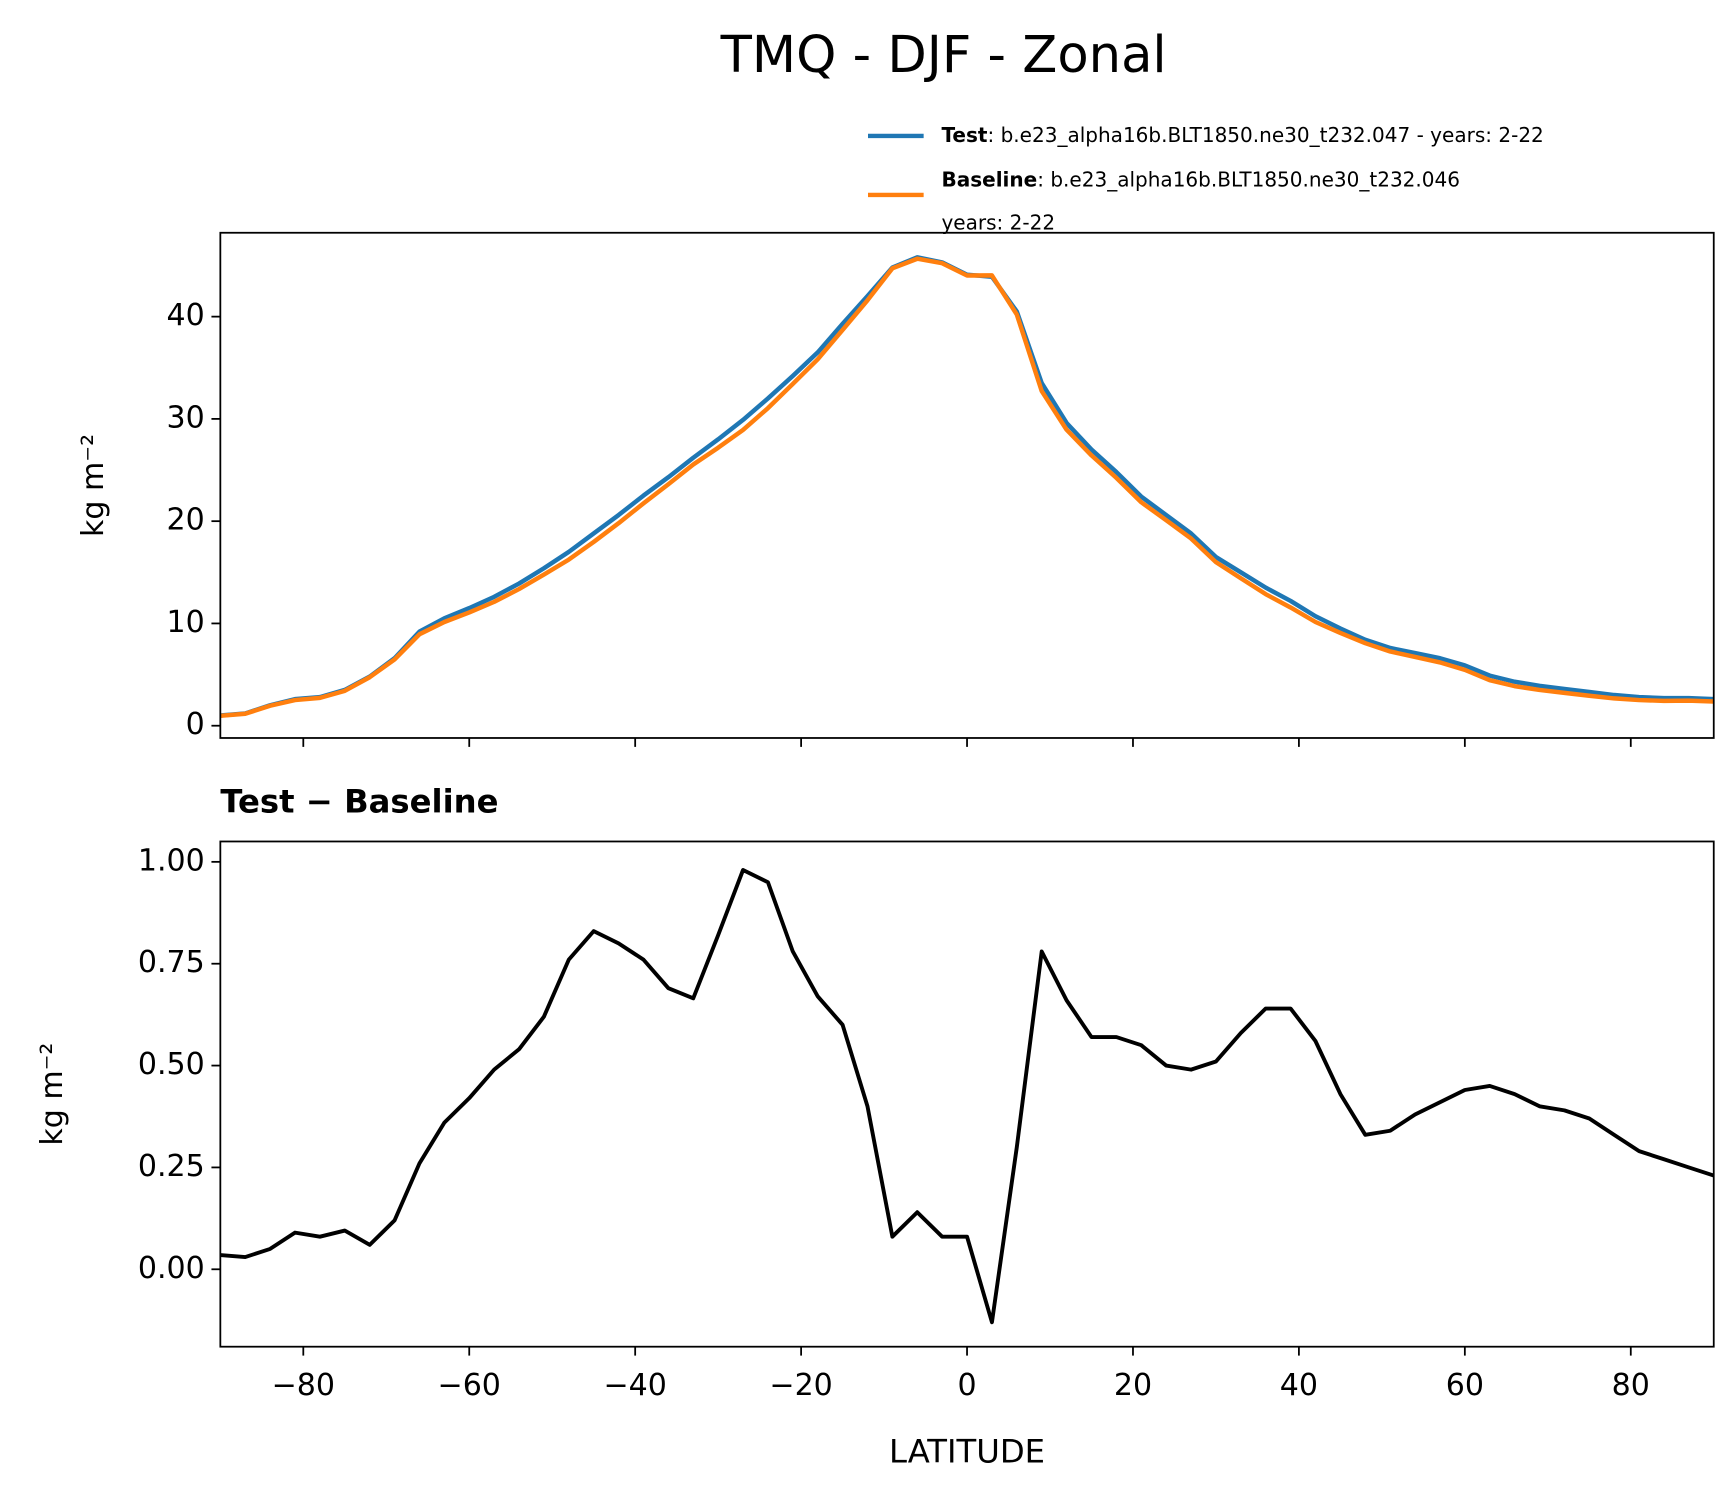  Describe the element at coordinates (171, 860) in the screenshot. I see `y-tick-label: 1.00` at that location.